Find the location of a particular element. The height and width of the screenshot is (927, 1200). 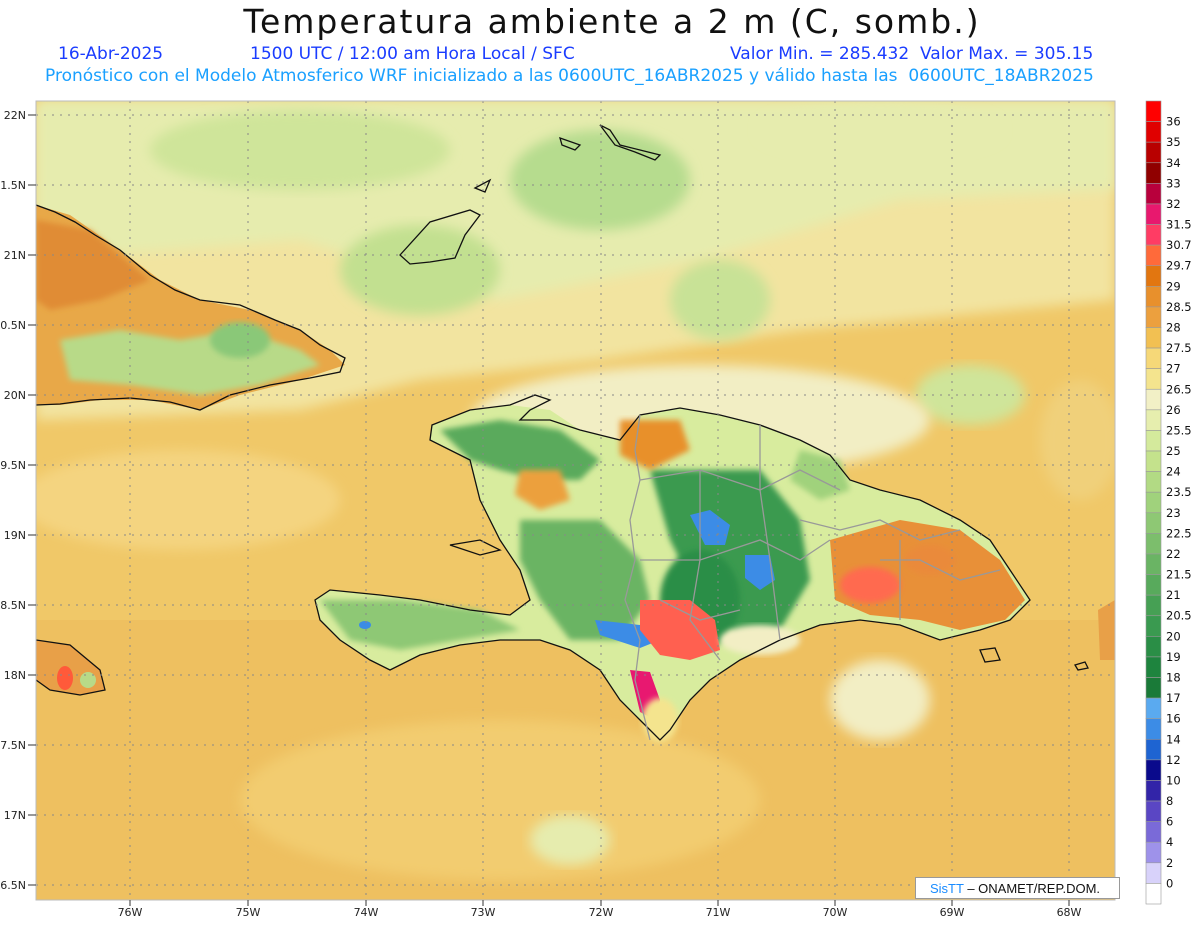

colorbar-label: 36 is located at coordinates (1173, 122).